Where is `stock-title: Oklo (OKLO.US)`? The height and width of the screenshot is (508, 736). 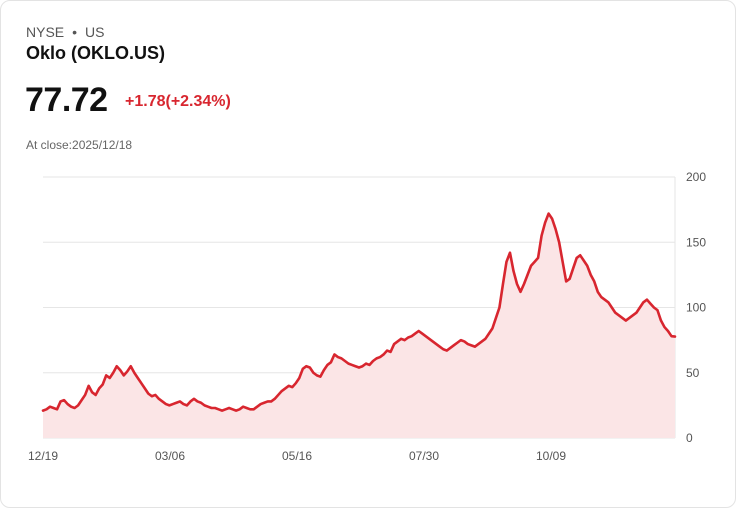 stock-title: Oklo (OKLO.US) is located at coordinates (95, 53).